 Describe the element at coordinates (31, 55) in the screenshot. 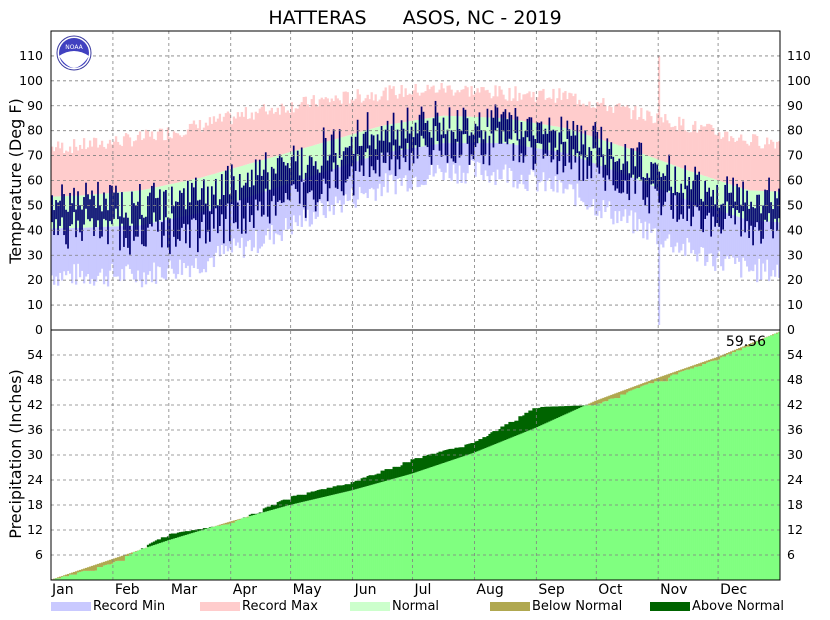

I see `temp-tick-label-left: 110` at that location.